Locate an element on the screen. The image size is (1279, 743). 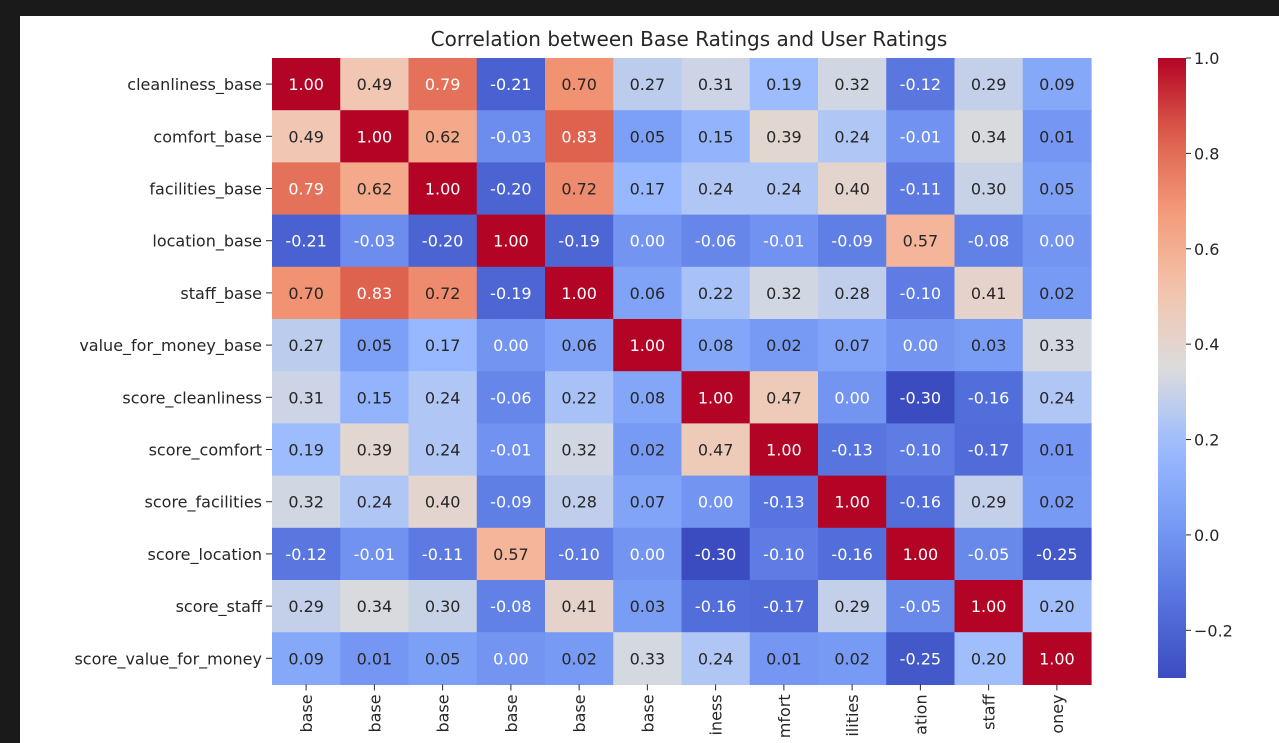
cell-value-r4-c2: 0.72 is located at coordinates (443, 293).